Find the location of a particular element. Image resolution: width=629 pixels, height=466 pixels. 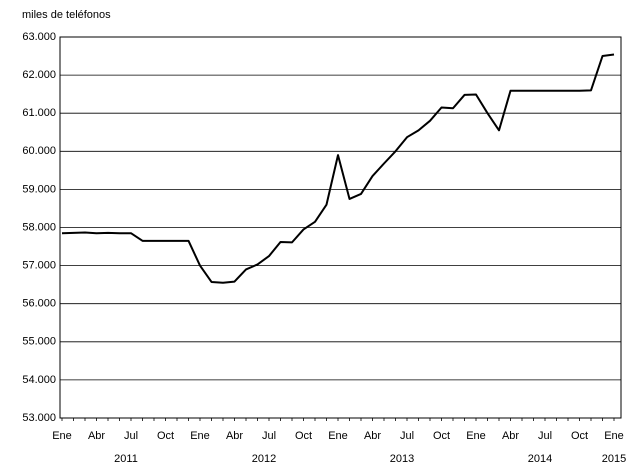

year-label: 2011 is located at coordinates (126, 459).